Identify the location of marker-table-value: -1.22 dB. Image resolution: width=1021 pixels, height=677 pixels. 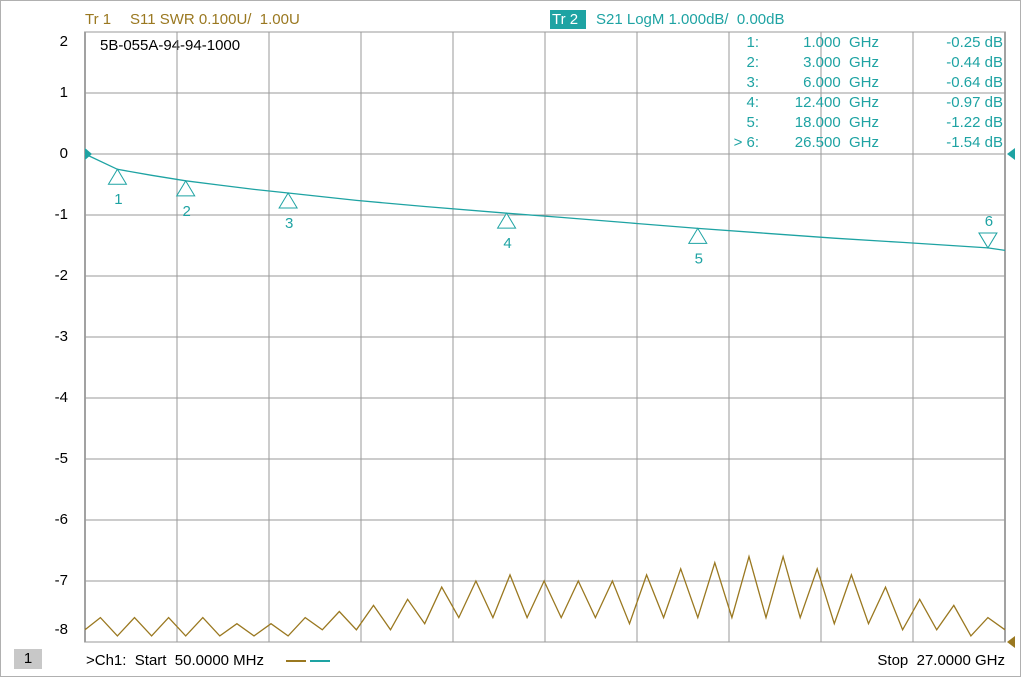
(974, 122).